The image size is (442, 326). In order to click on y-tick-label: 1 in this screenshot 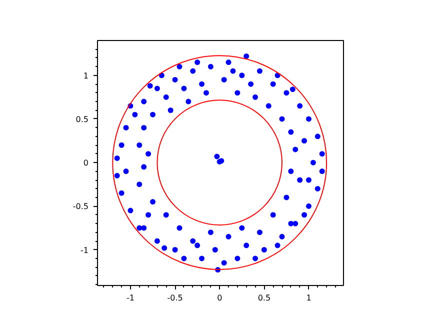, I will do `click(86, 75)`.